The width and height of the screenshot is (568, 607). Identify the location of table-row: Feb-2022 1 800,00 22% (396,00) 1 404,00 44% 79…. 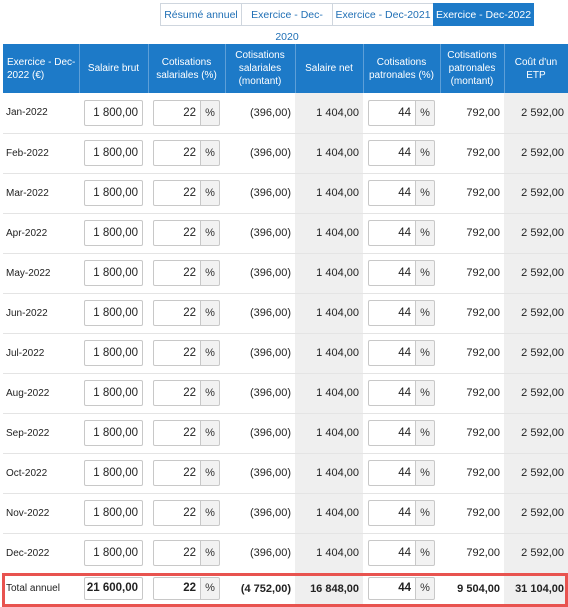
(285, 153).